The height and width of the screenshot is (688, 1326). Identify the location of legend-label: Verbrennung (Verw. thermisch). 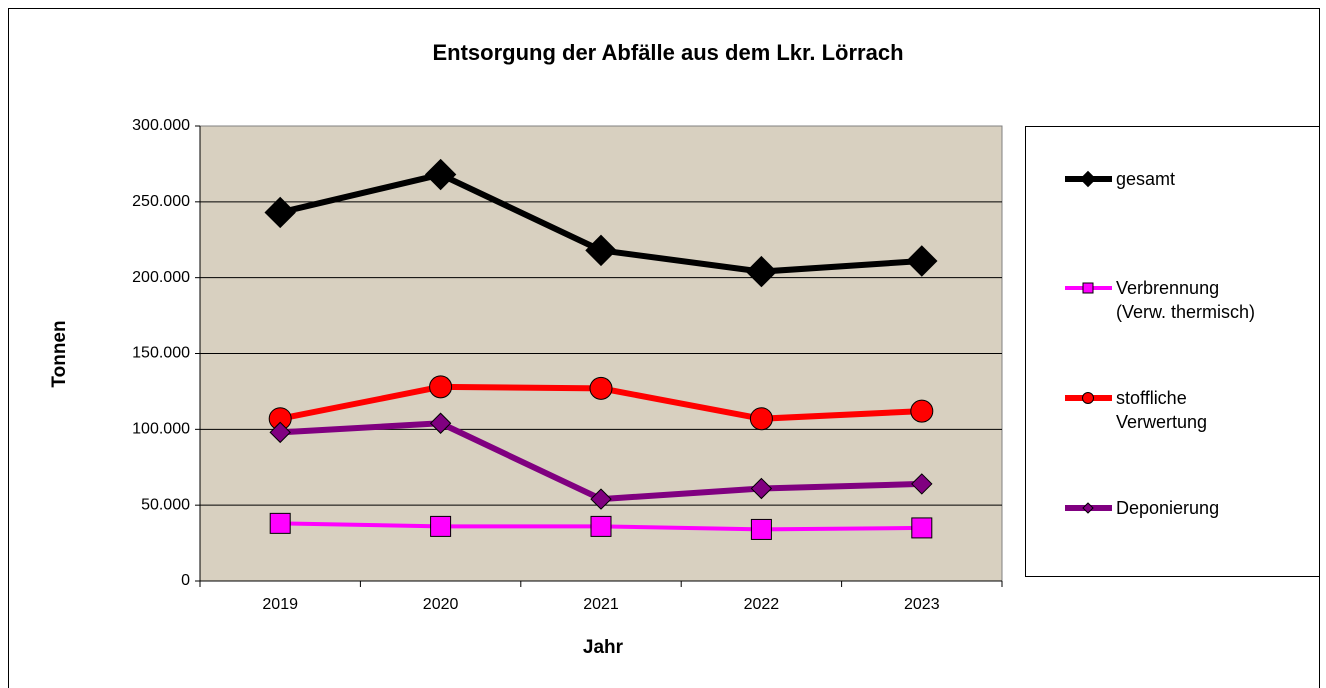
(1186, 300).